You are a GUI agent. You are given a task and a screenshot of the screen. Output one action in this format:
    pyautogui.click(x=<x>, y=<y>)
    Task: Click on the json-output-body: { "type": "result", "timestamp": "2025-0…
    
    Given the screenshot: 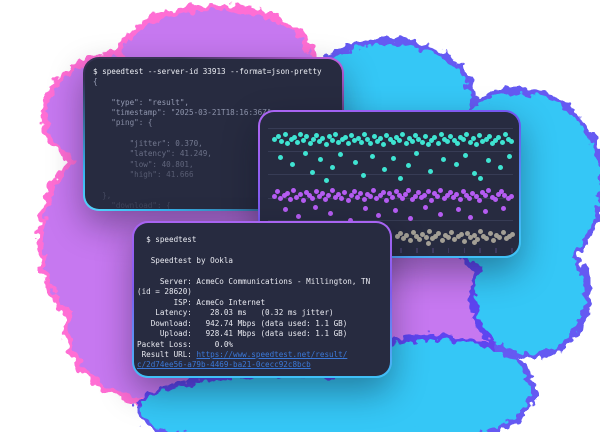 What is the action you would take?
    pyautogui.click(x=184, y=143)
    